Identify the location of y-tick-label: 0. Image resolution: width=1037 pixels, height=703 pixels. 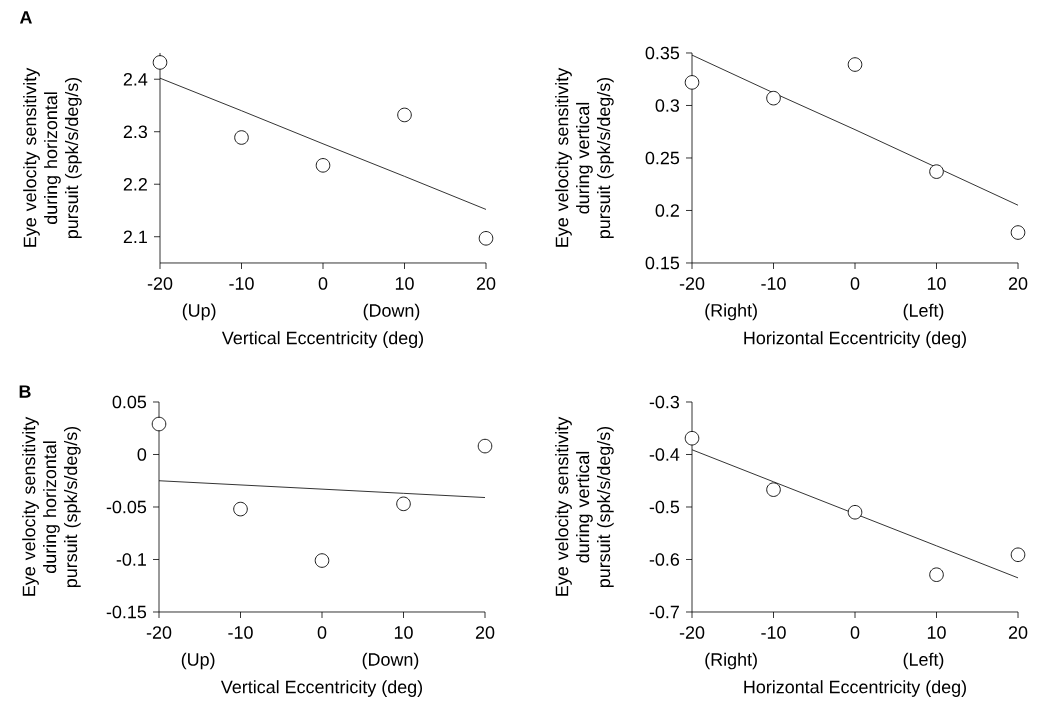
(142, 454).